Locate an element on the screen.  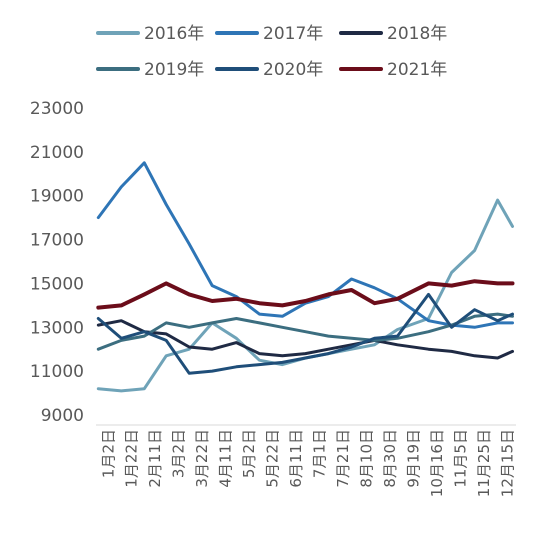
x-tick-label: 4月11日 is located at coordinates (226, 458).